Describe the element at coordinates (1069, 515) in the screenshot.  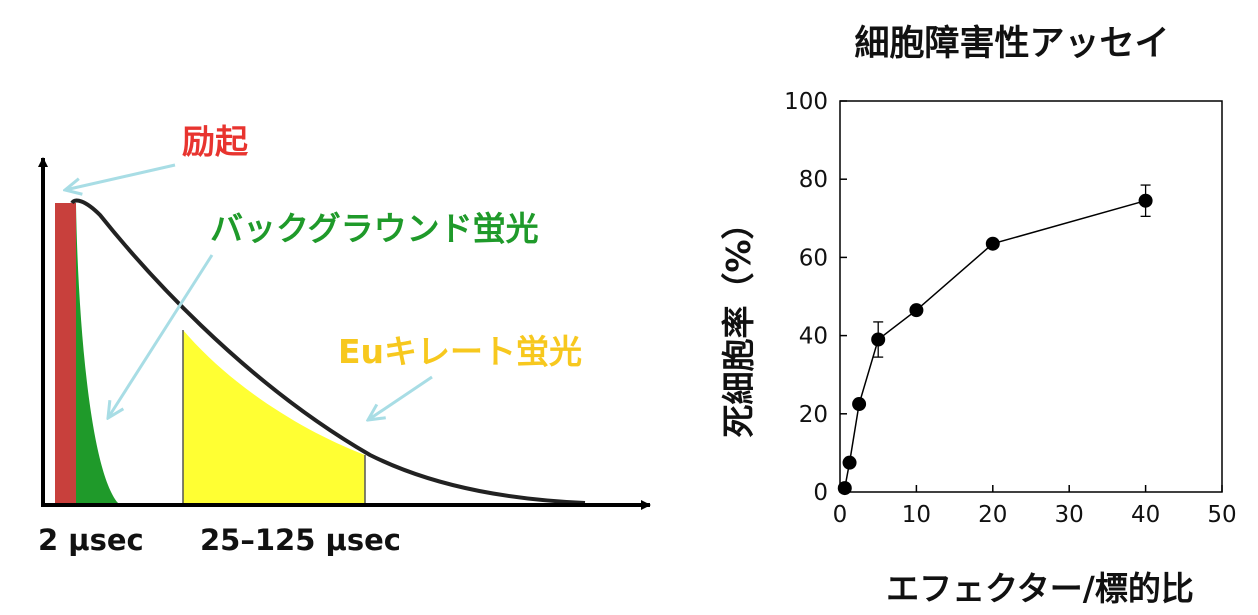
I see `x-tick-label: 30` at that location.